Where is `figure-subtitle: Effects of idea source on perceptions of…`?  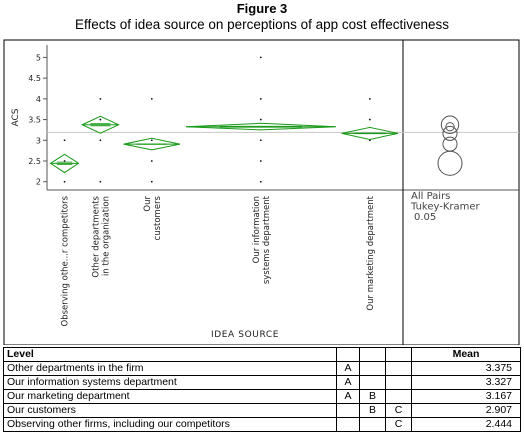
figure-subtitle: Effects of idea source on perceptions of… is located at coordinates (262, 24).